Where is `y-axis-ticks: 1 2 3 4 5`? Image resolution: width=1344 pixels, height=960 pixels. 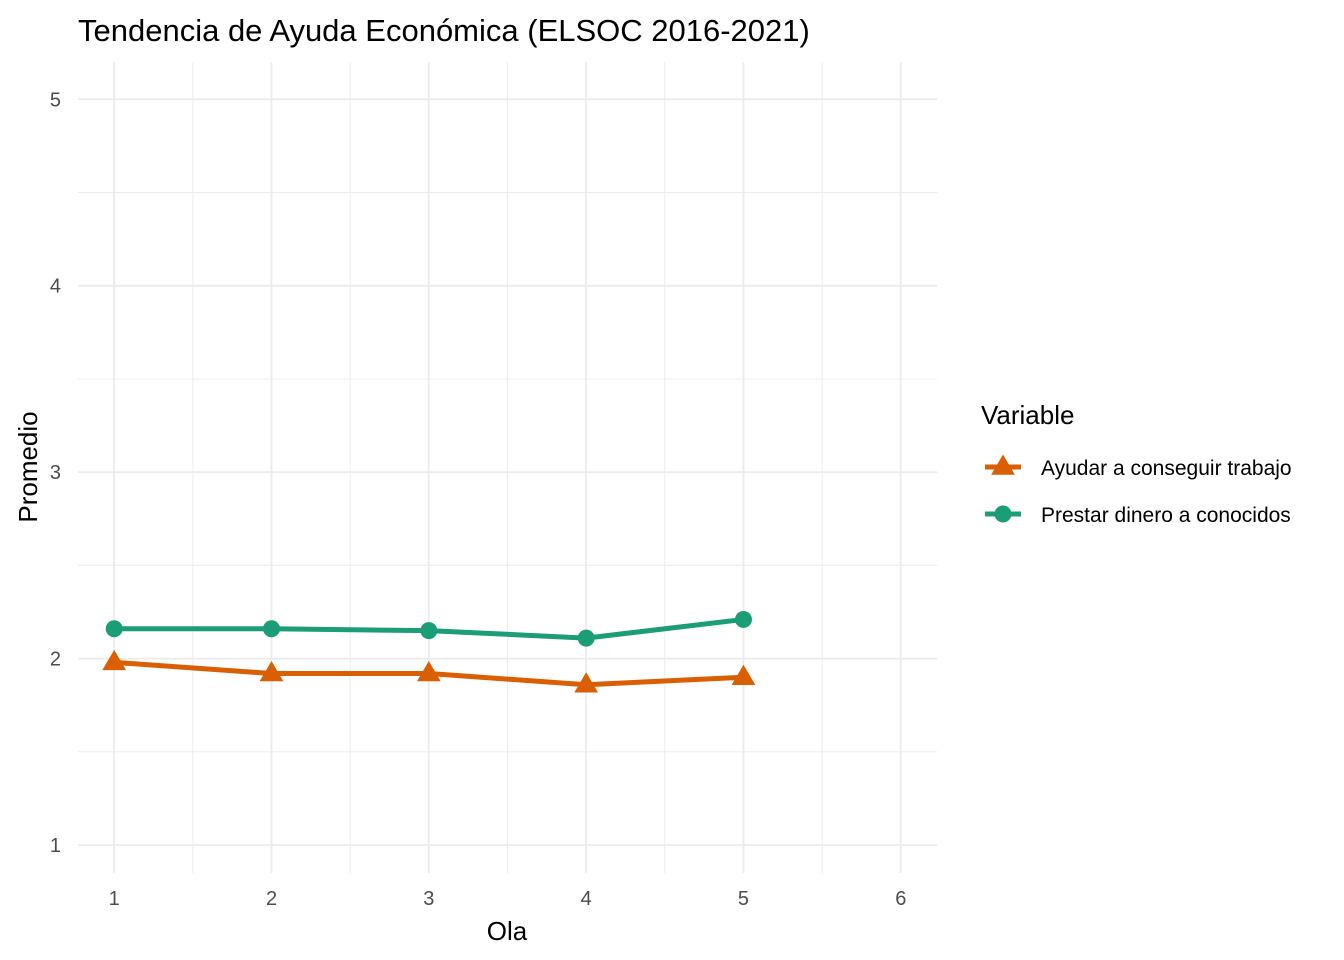
y-axis-ticks: 1 2 3 4 5 is located at coordinates (55, 473).